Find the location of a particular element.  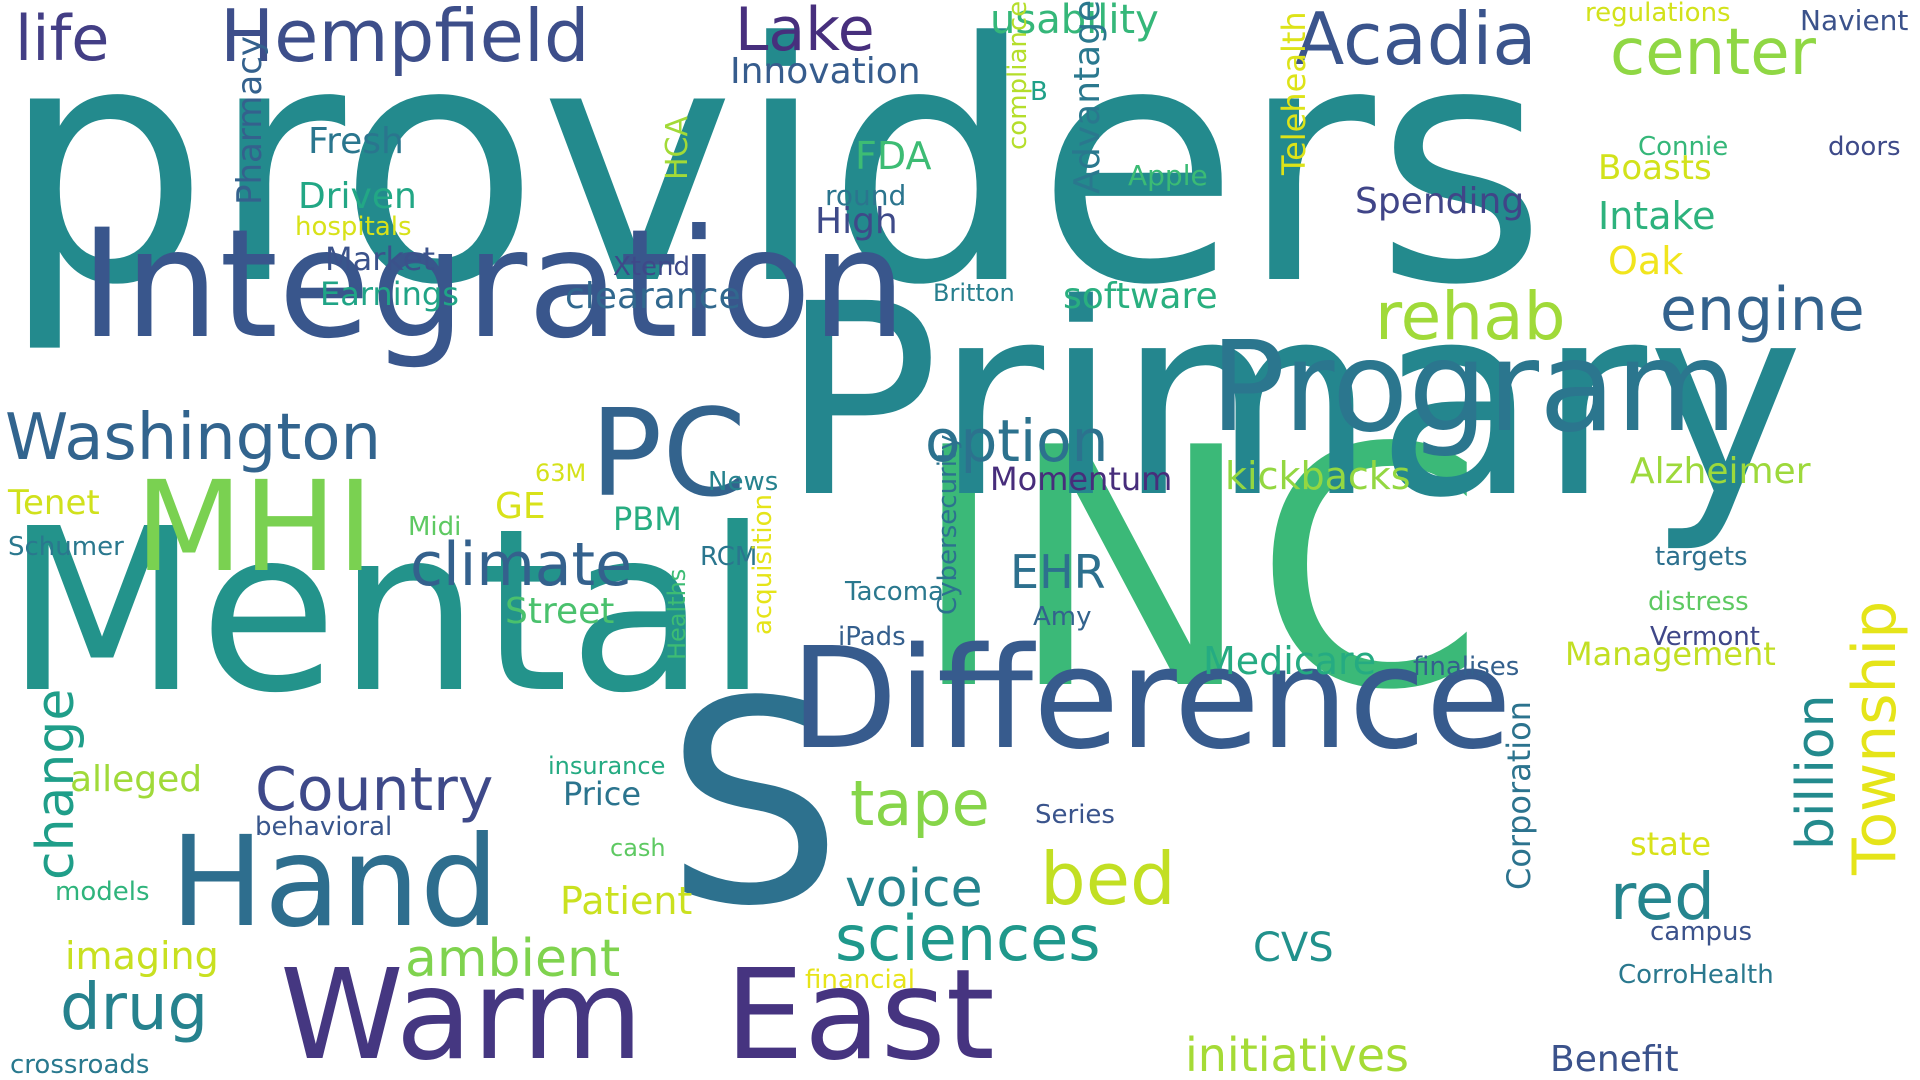

word-doors: doors is located at coordinates (1864, 147).